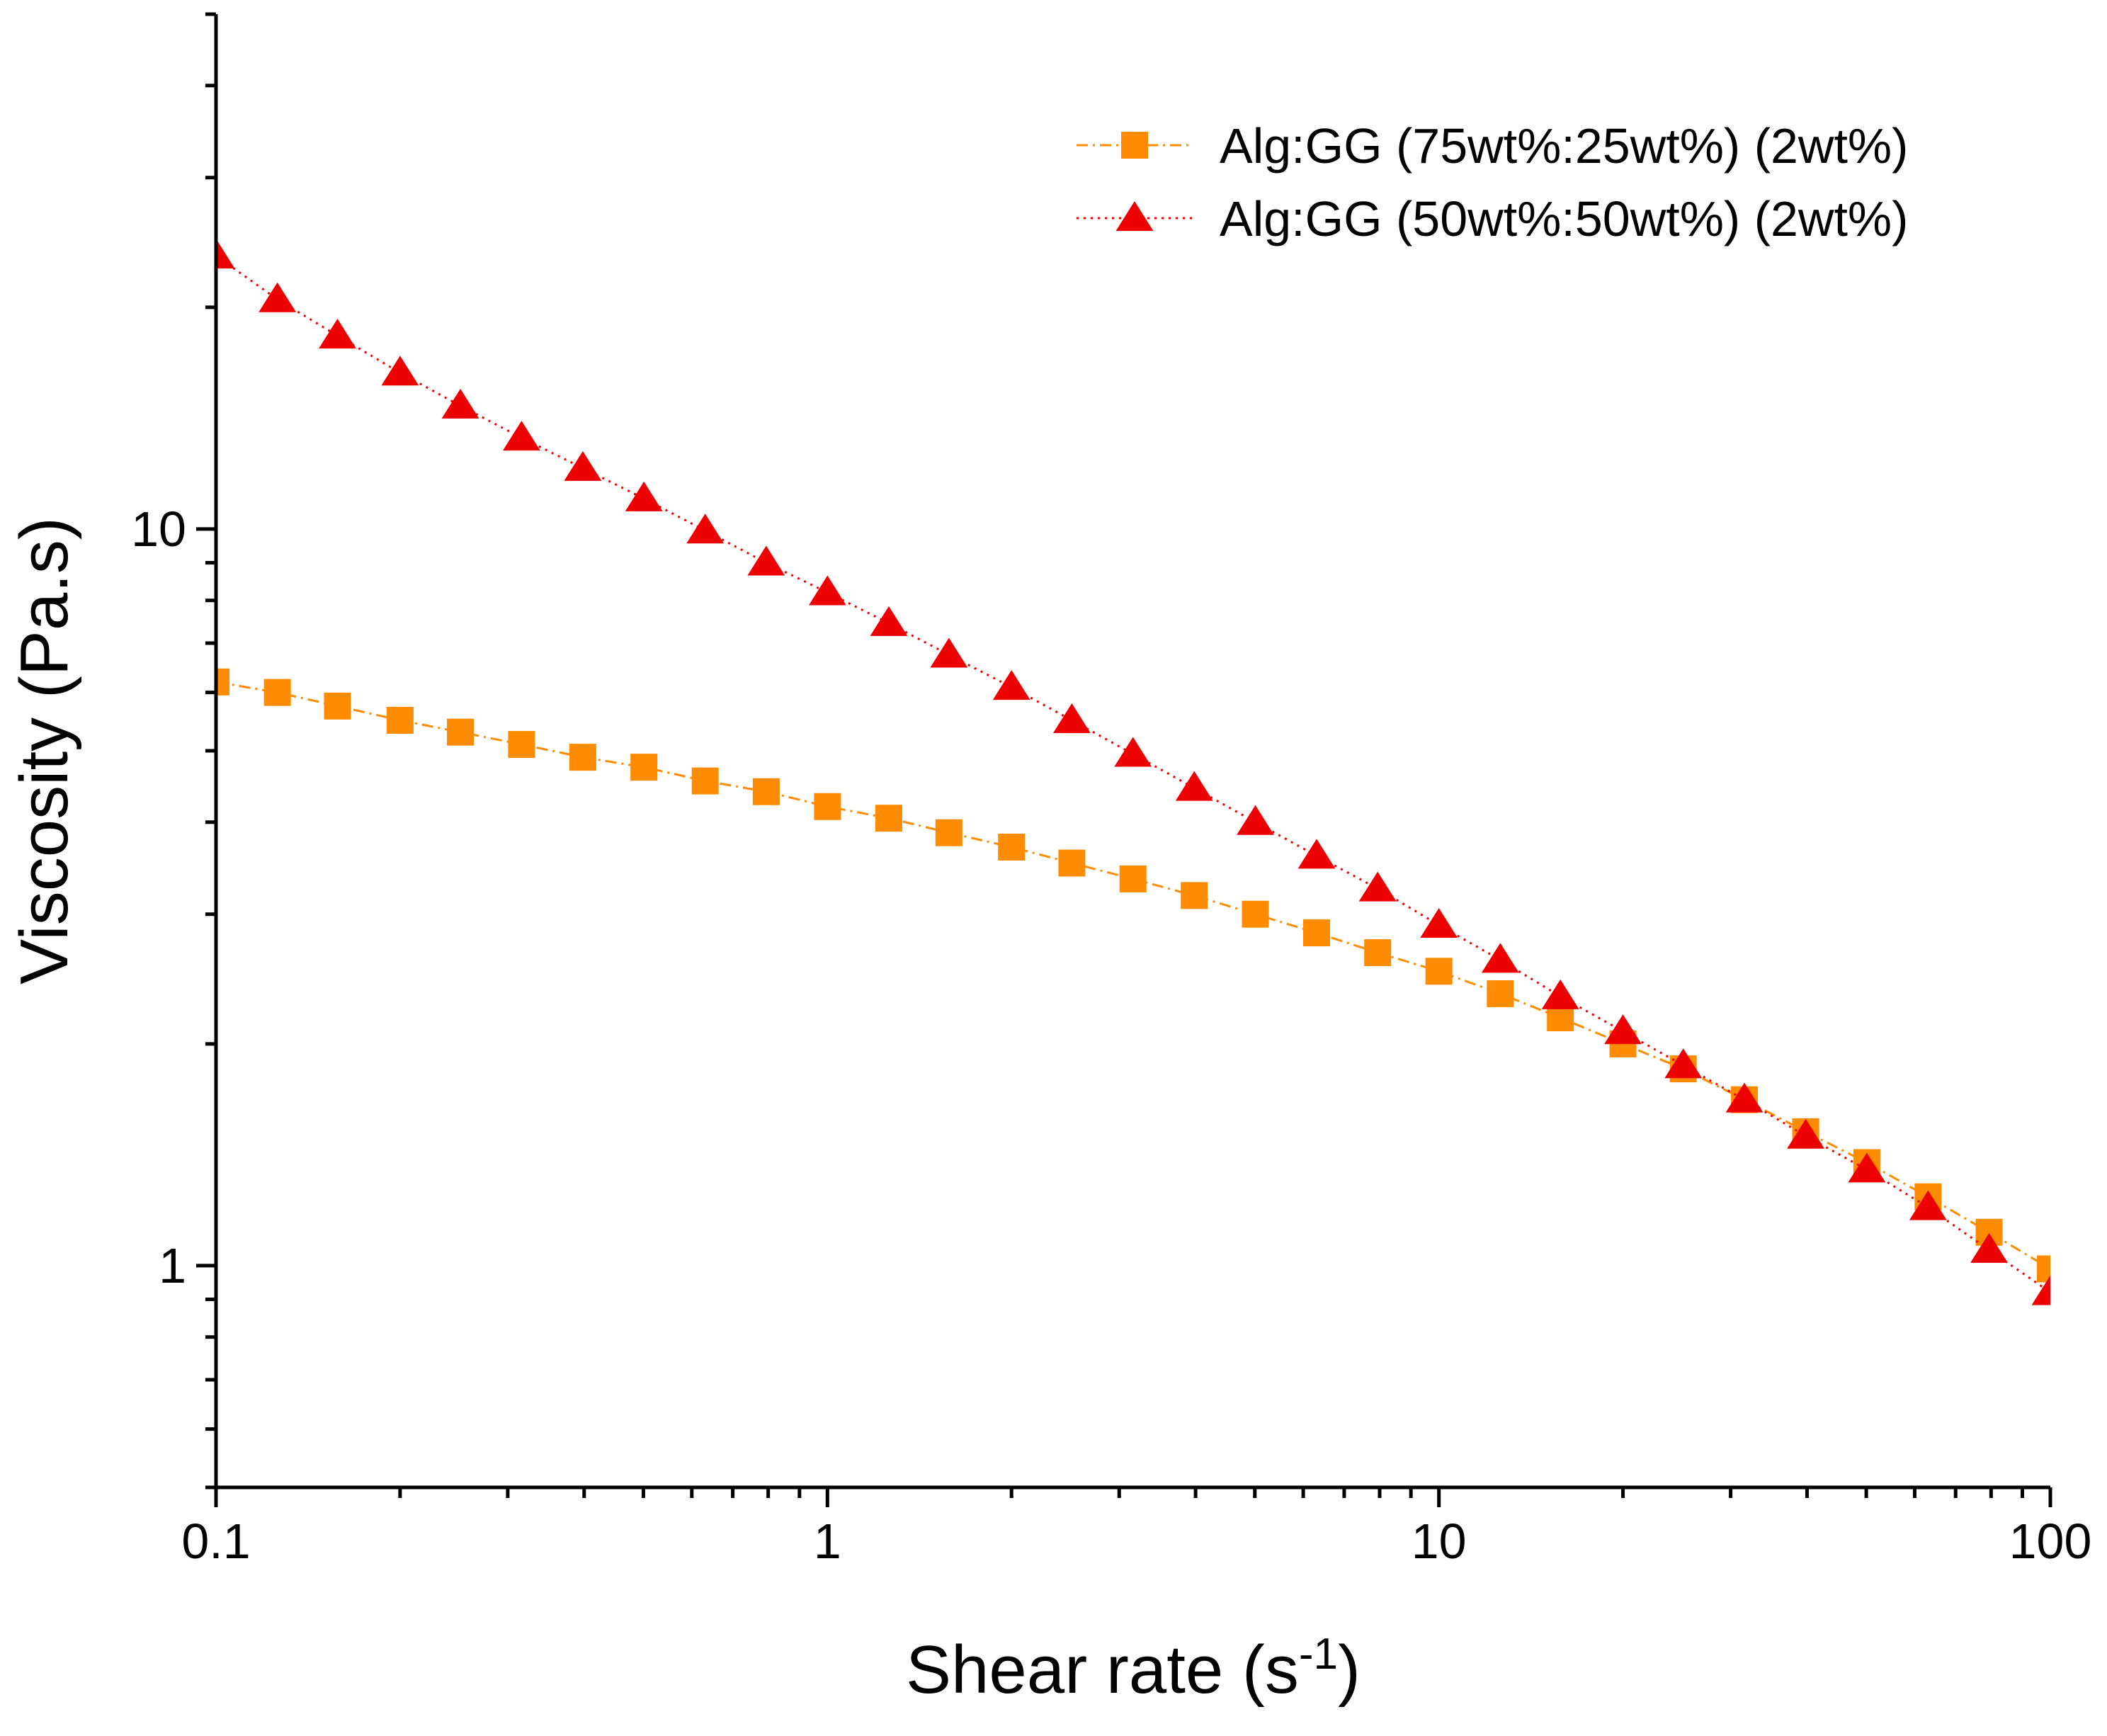 The height and width of the screenshot is (1736, 2107). Describe the element at coordinates (1564, 218) in the screenshot. I see `legend-label: Alg:GG (50wt%:50wt%) (2wt%)` at that location.